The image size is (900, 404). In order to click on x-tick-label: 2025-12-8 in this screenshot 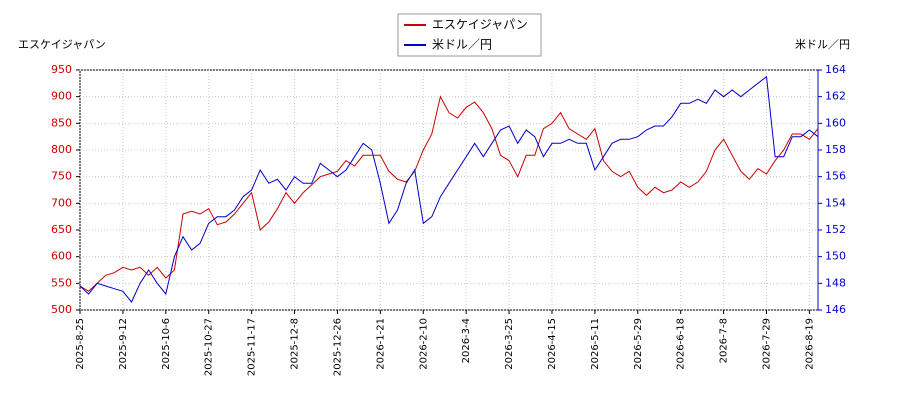, I will do `click(295, 344)`.